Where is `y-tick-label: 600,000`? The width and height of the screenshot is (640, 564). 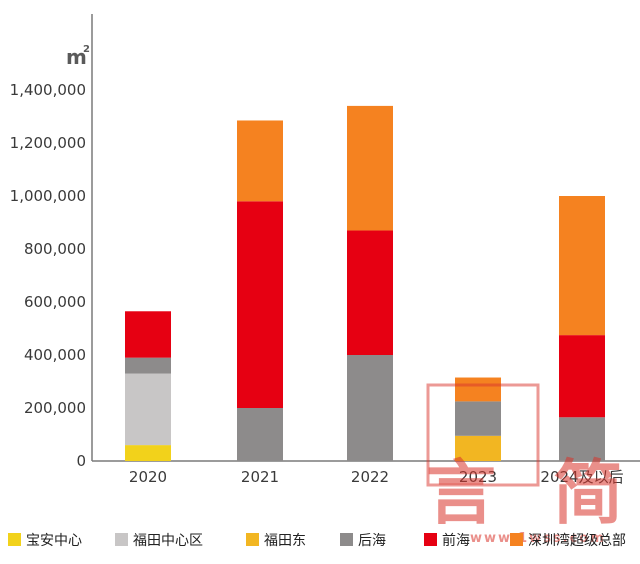
y-tick-label: 600,000 is located at coordinates (55, 302).